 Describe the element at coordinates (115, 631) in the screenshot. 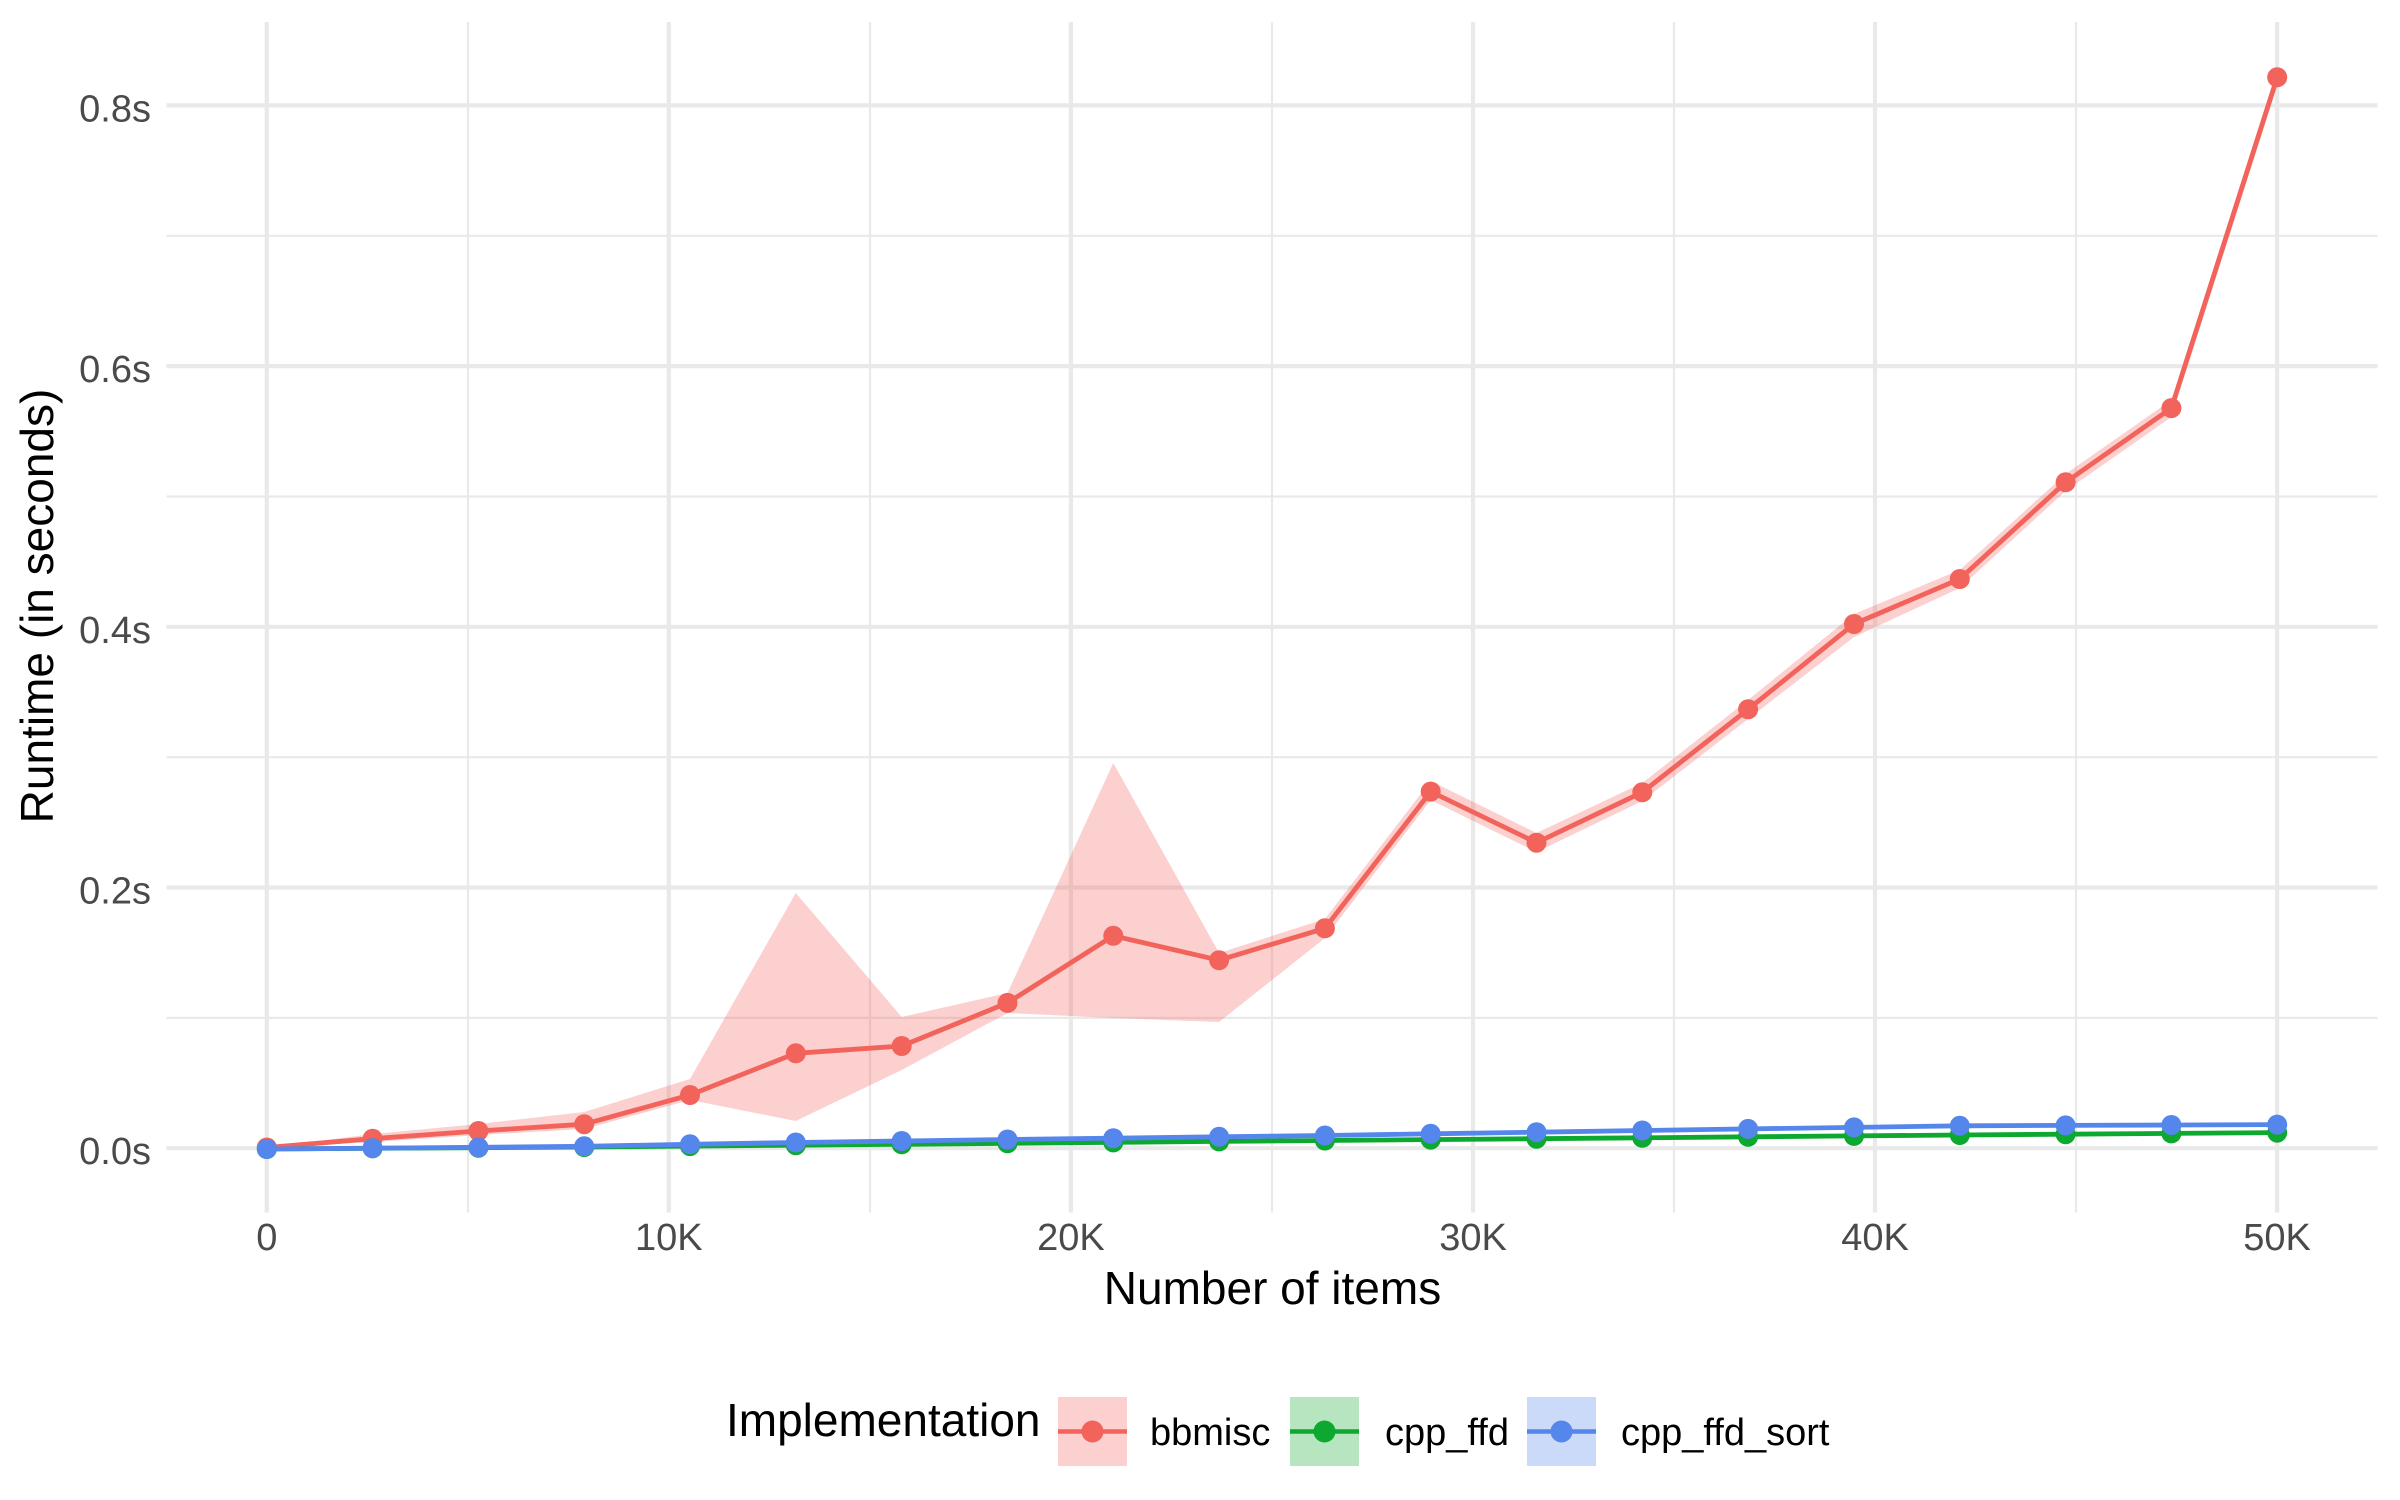

I see `svg-text: 0.4s` at that location.